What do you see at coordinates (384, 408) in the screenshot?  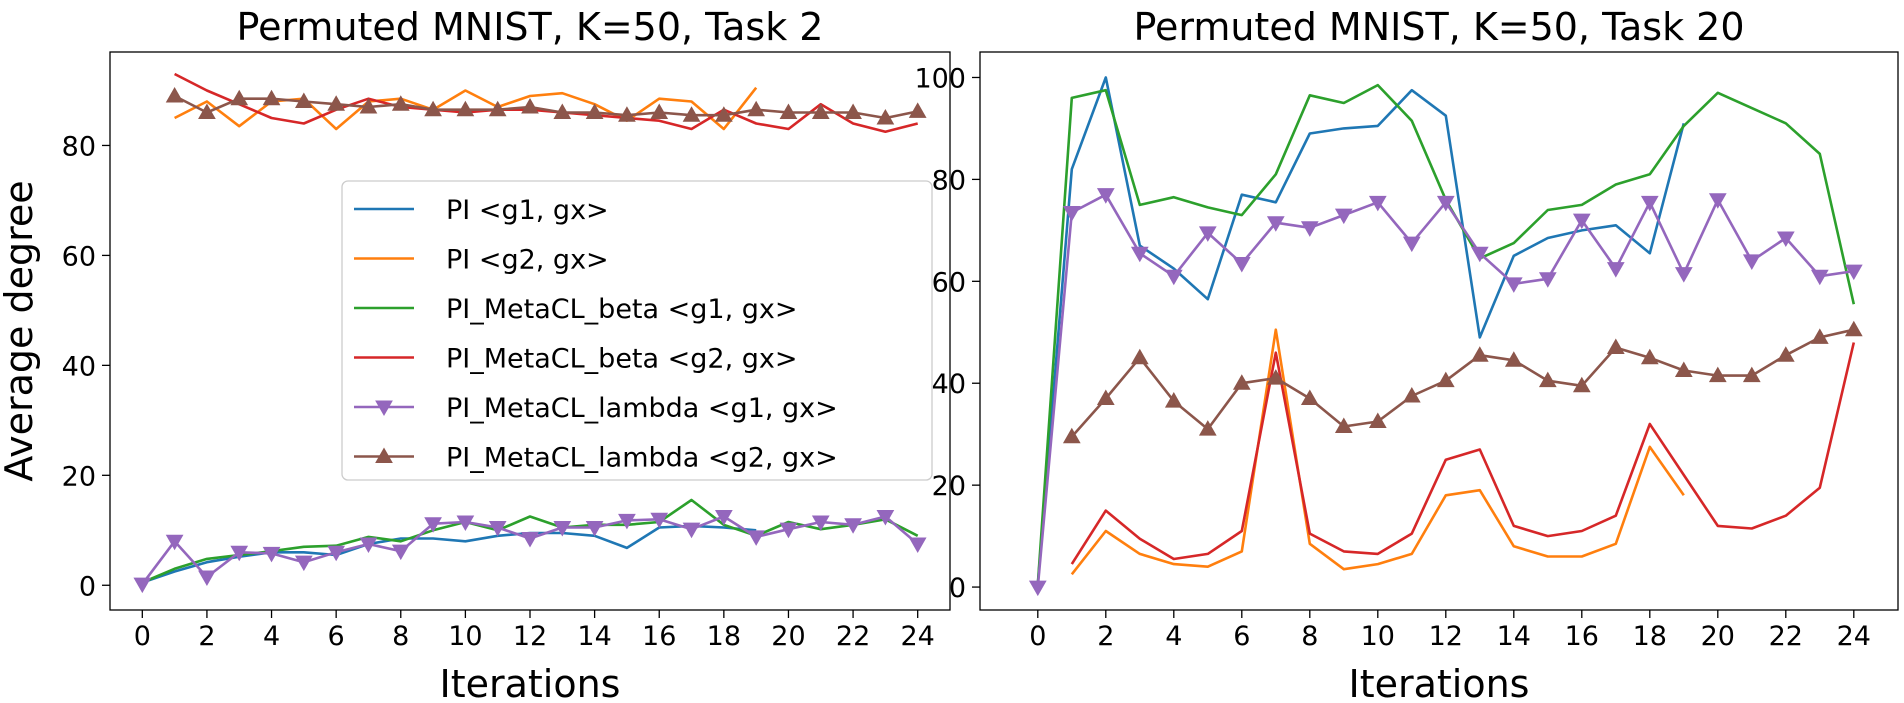 I see `legend-marker-pi-metacl-lambda-g1-gx` at bounding box center [384, 408].